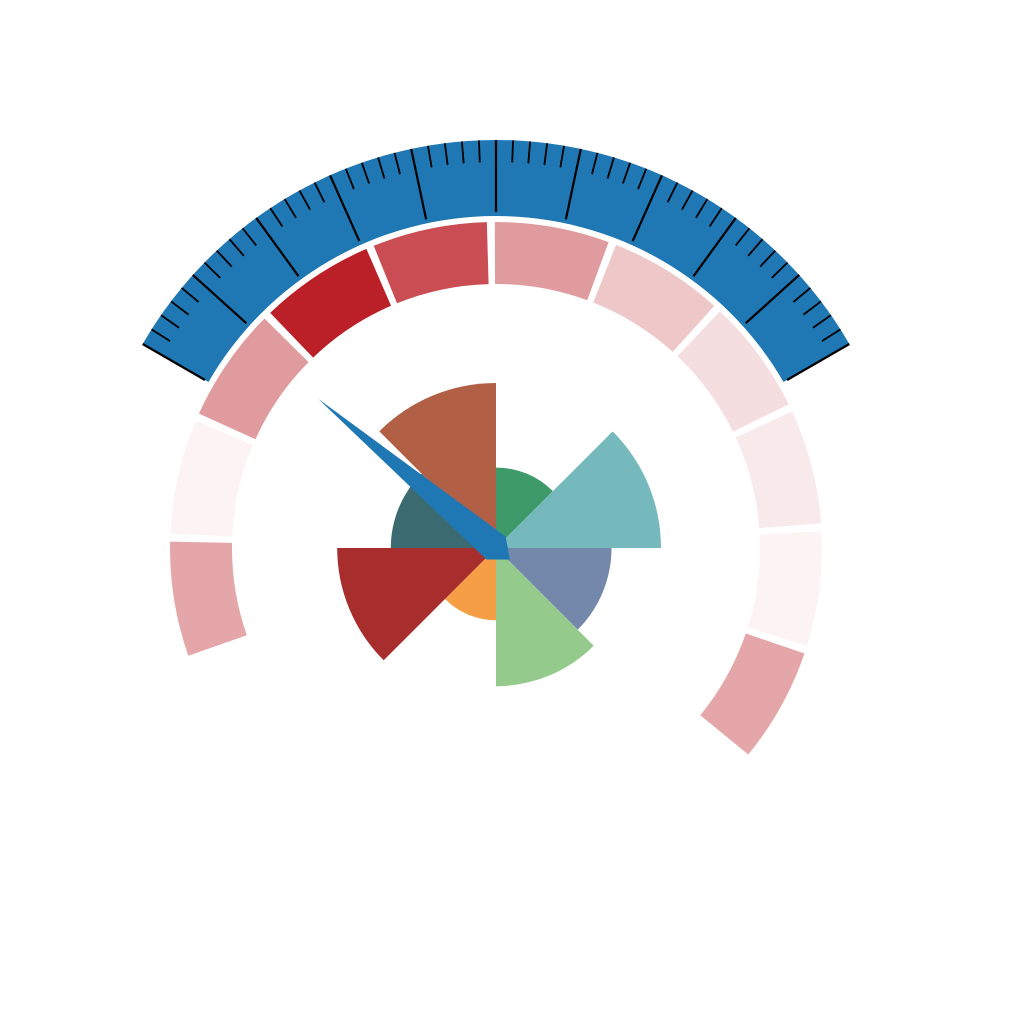 This screenshot has height=1024, width=1024. I want to click on gauge-needle-group, so click(414, 479).